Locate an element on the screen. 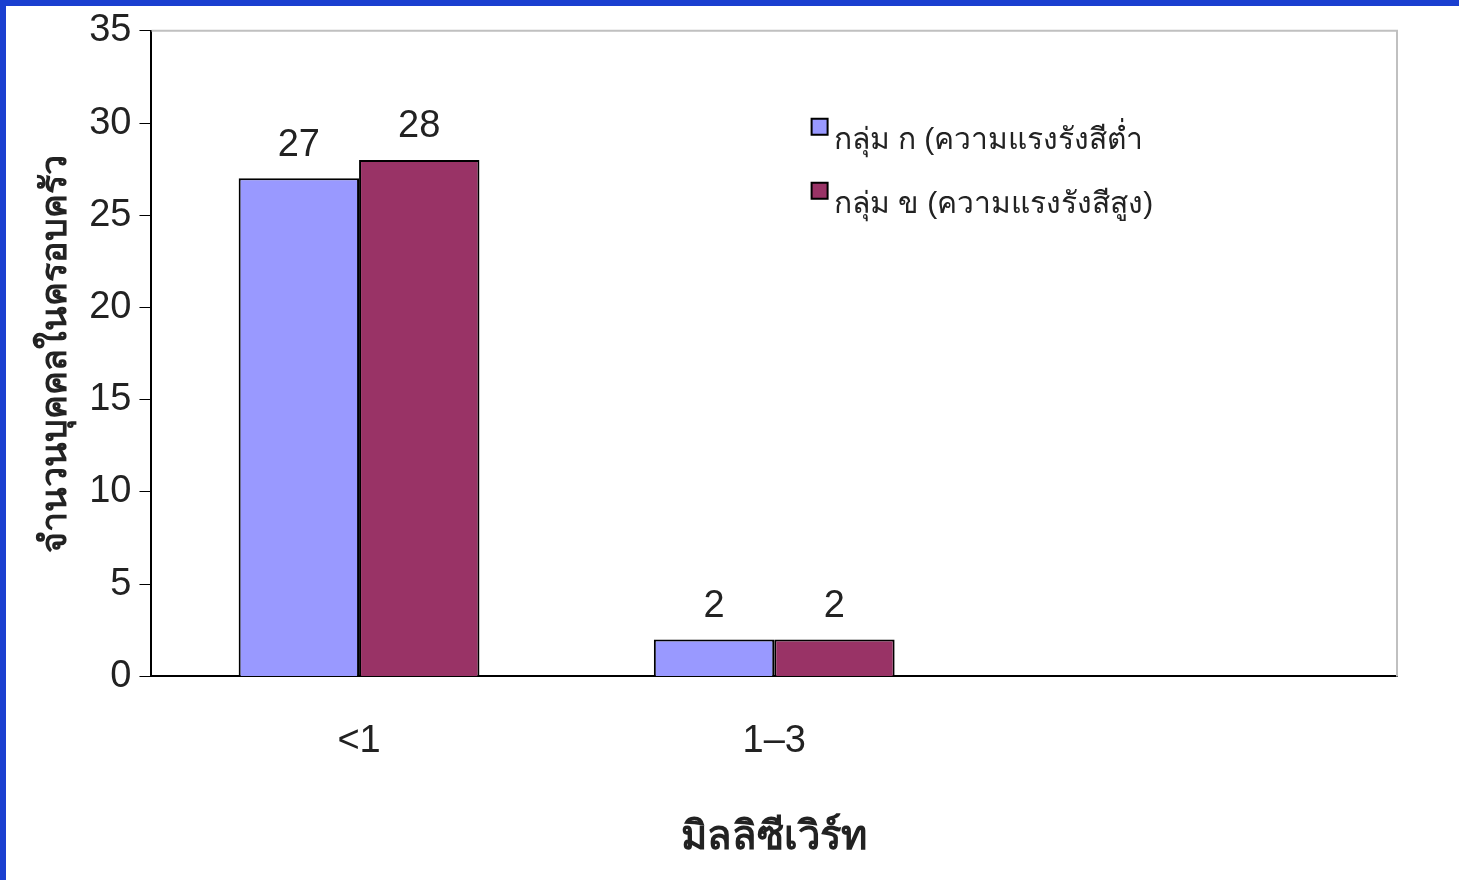 This screenshot has width=1465, height=886. x-axis-title: มิลลิซีเวิร์ท is located at coordinates (774, 835).